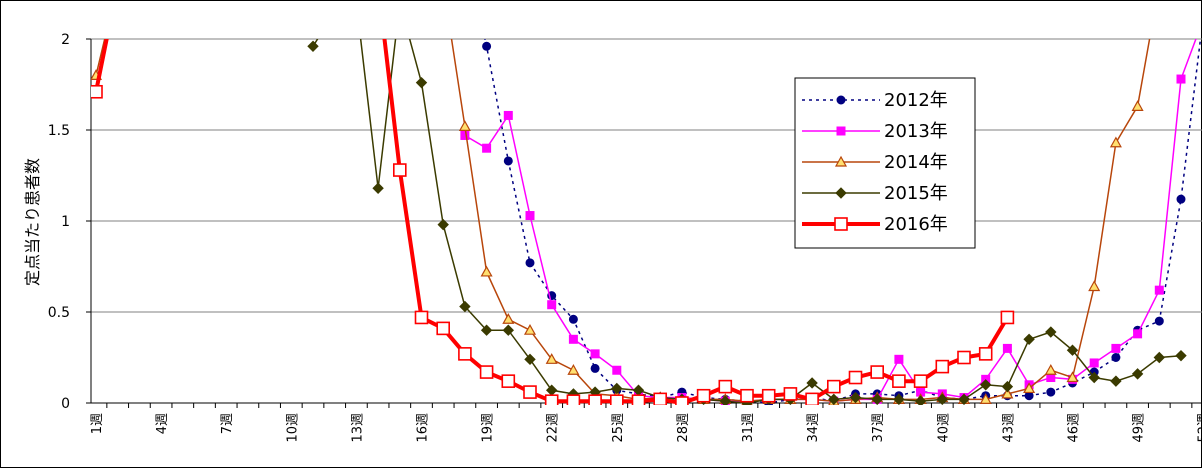 Image resolution: width=1202 pixels, height=468 pixels. What do you see at coordinates (97, 423) in the screenshot?
I see `x-tick-label: 1週` at bounding box center [97, 423].